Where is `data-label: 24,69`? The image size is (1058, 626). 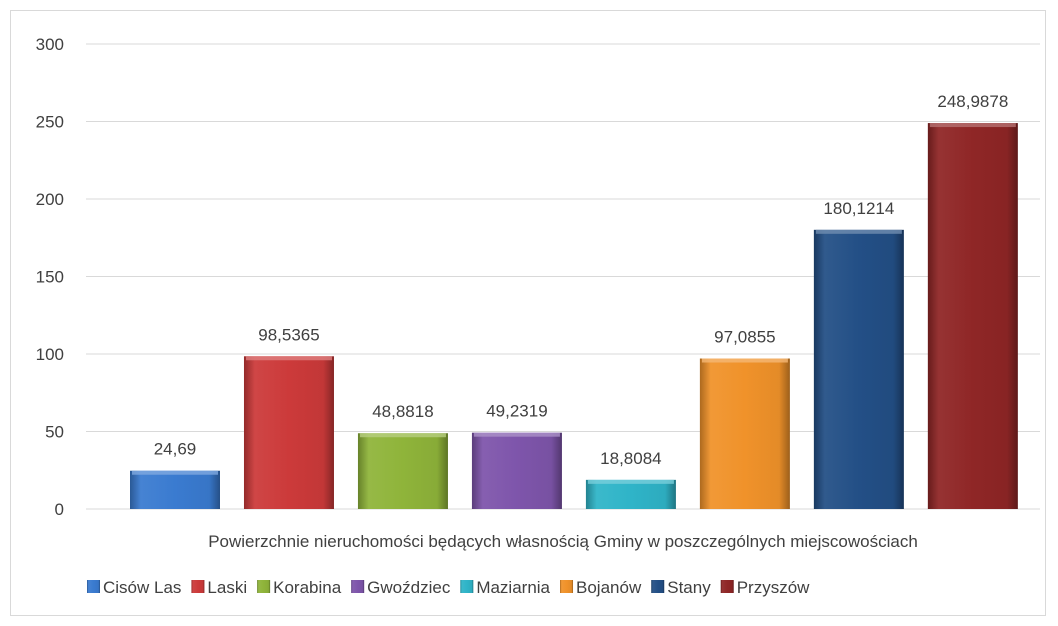
data-label: 24,69 is located at coordinates (175, 449).